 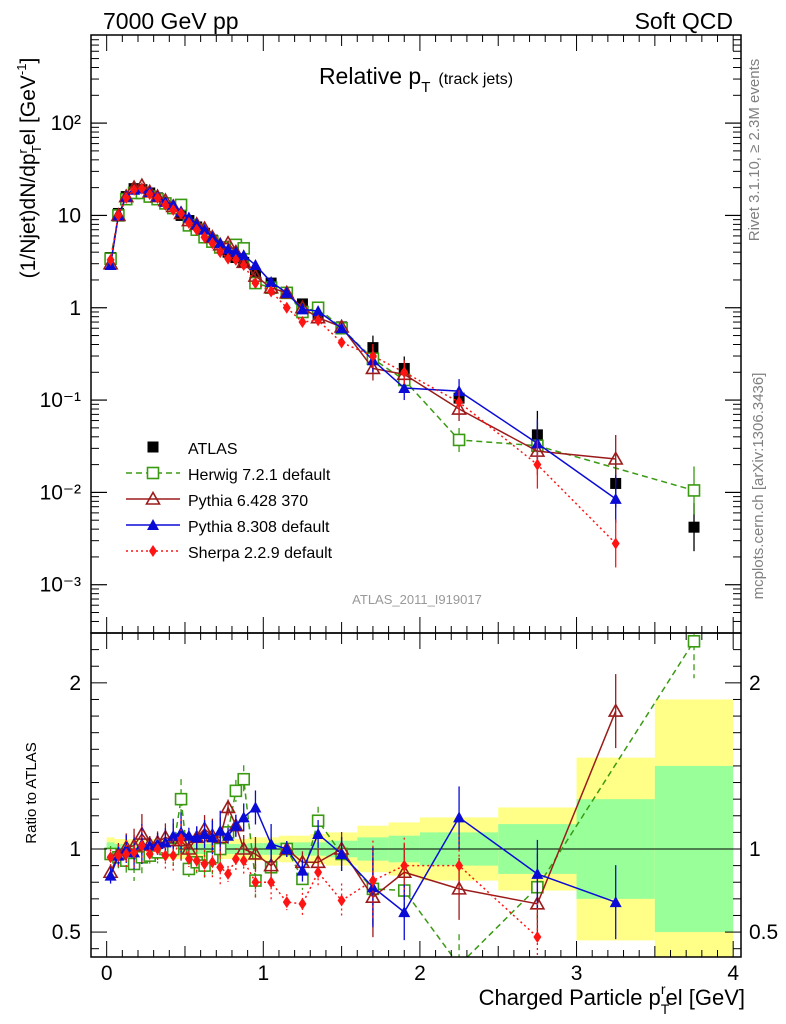 I want to click on y-tick-label: 10⁻¹, so click(x=60, y=400).